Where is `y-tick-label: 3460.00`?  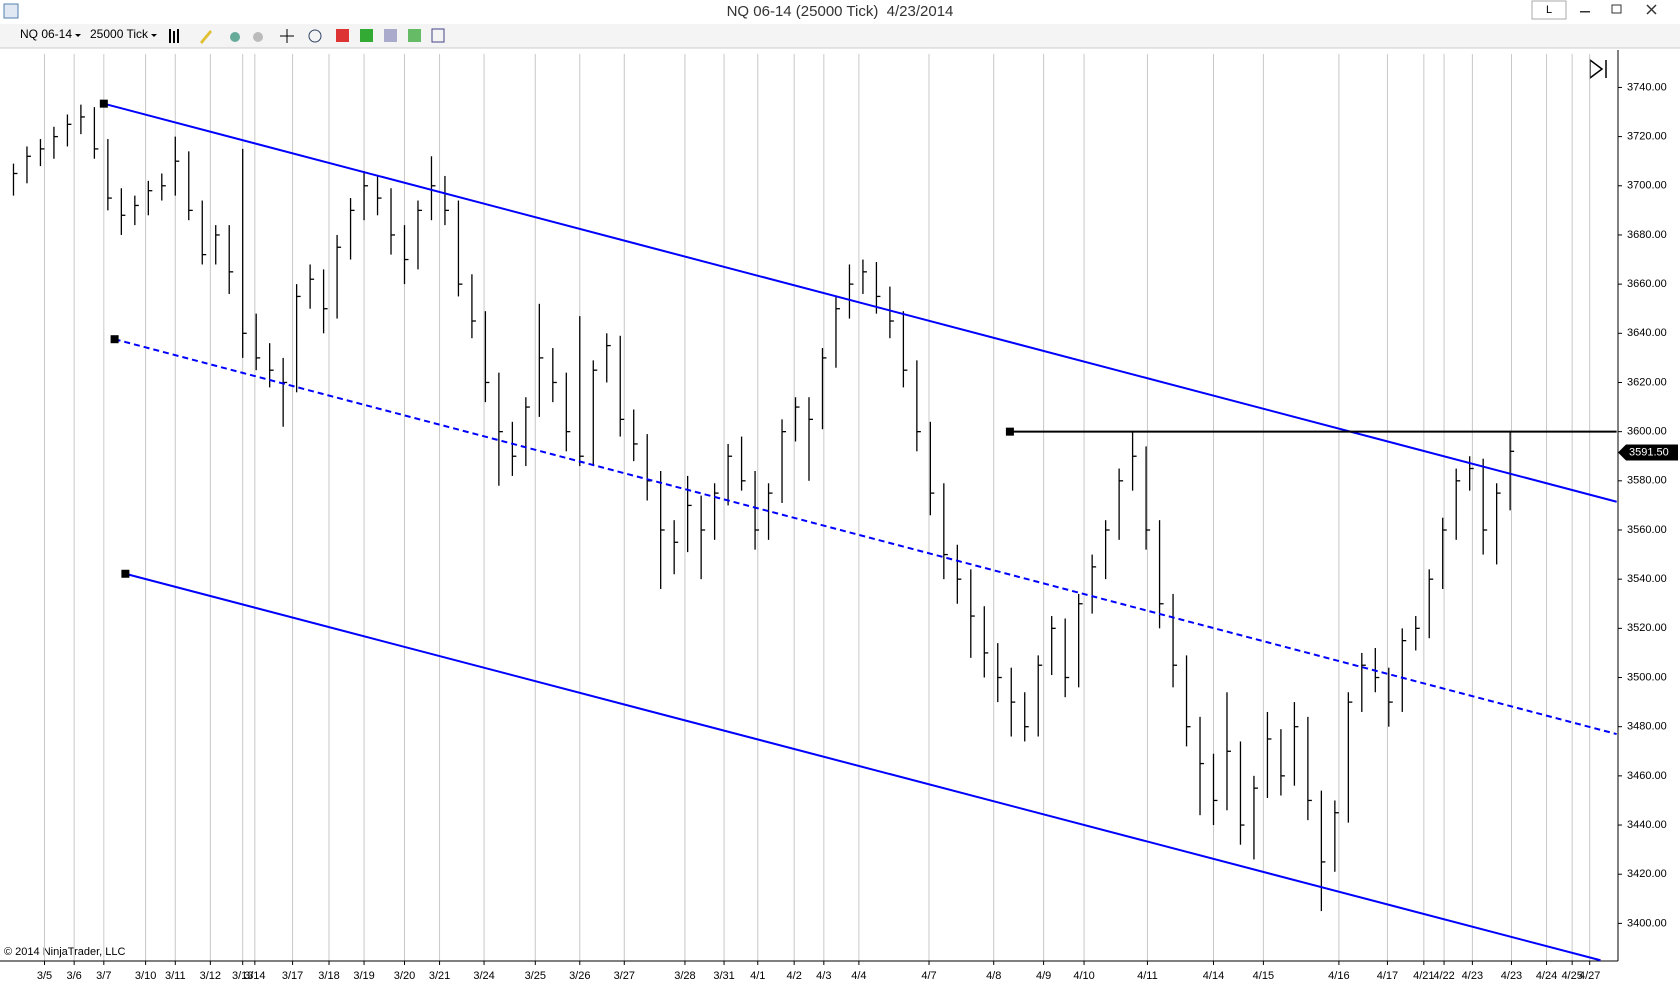
y-tick-label: 3460.00 is located at coordinates (1647, 776).